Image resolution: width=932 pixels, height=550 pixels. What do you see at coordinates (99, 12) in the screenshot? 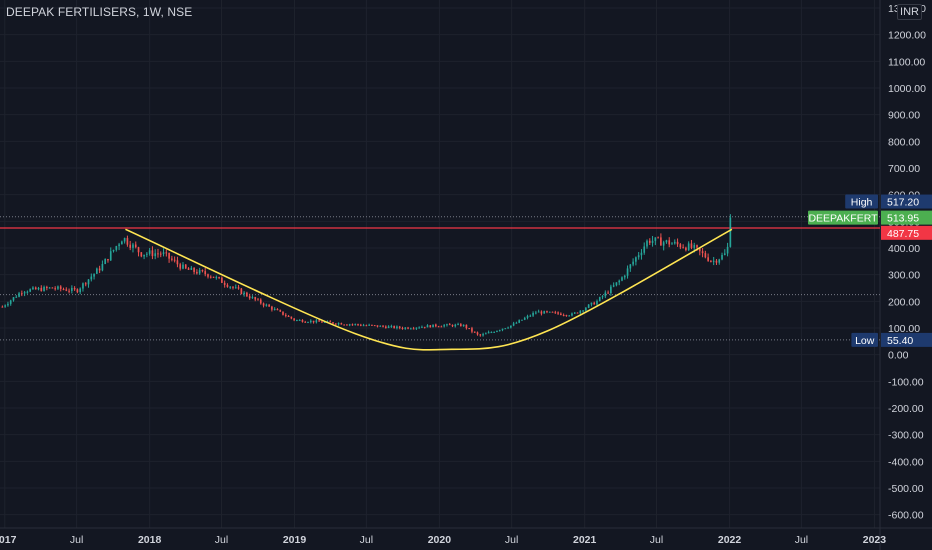
I see `symbol-title: DEEPAK FERTILISERS, 1W, NSE` at bounding box center [99, 12].